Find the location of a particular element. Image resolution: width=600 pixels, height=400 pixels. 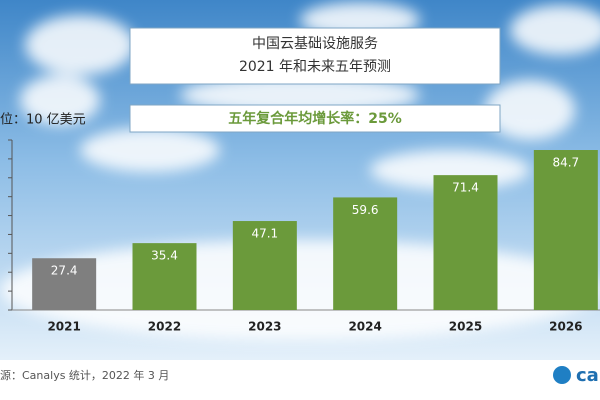

value-label: 84.7 is located at coordinates (565, 163).